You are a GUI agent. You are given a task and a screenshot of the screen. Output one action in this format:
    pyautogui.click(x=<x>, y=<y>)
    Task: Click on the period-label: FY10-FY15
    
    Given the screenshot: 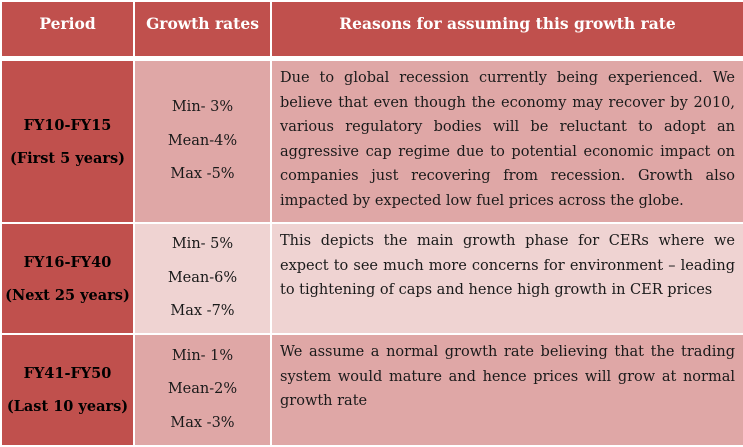 What is the action you would take?
    pyautogui.click(x=67, y=125)
    